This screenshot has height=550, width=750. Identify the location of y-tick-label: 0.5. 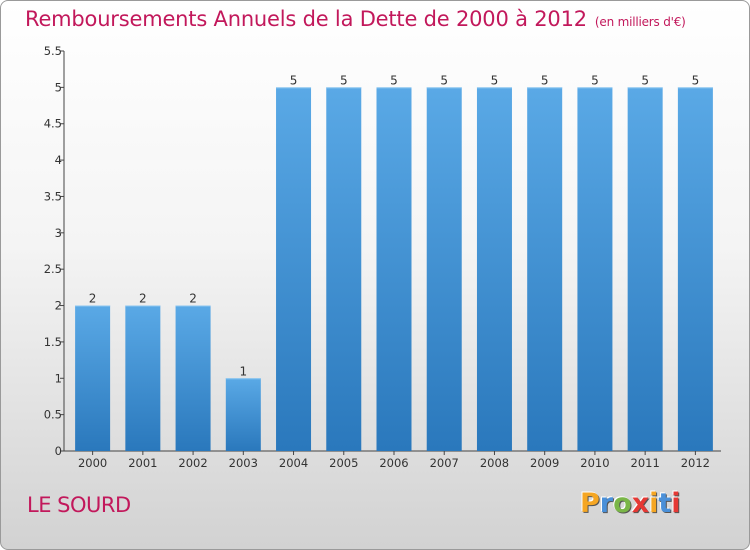
(53, 415).